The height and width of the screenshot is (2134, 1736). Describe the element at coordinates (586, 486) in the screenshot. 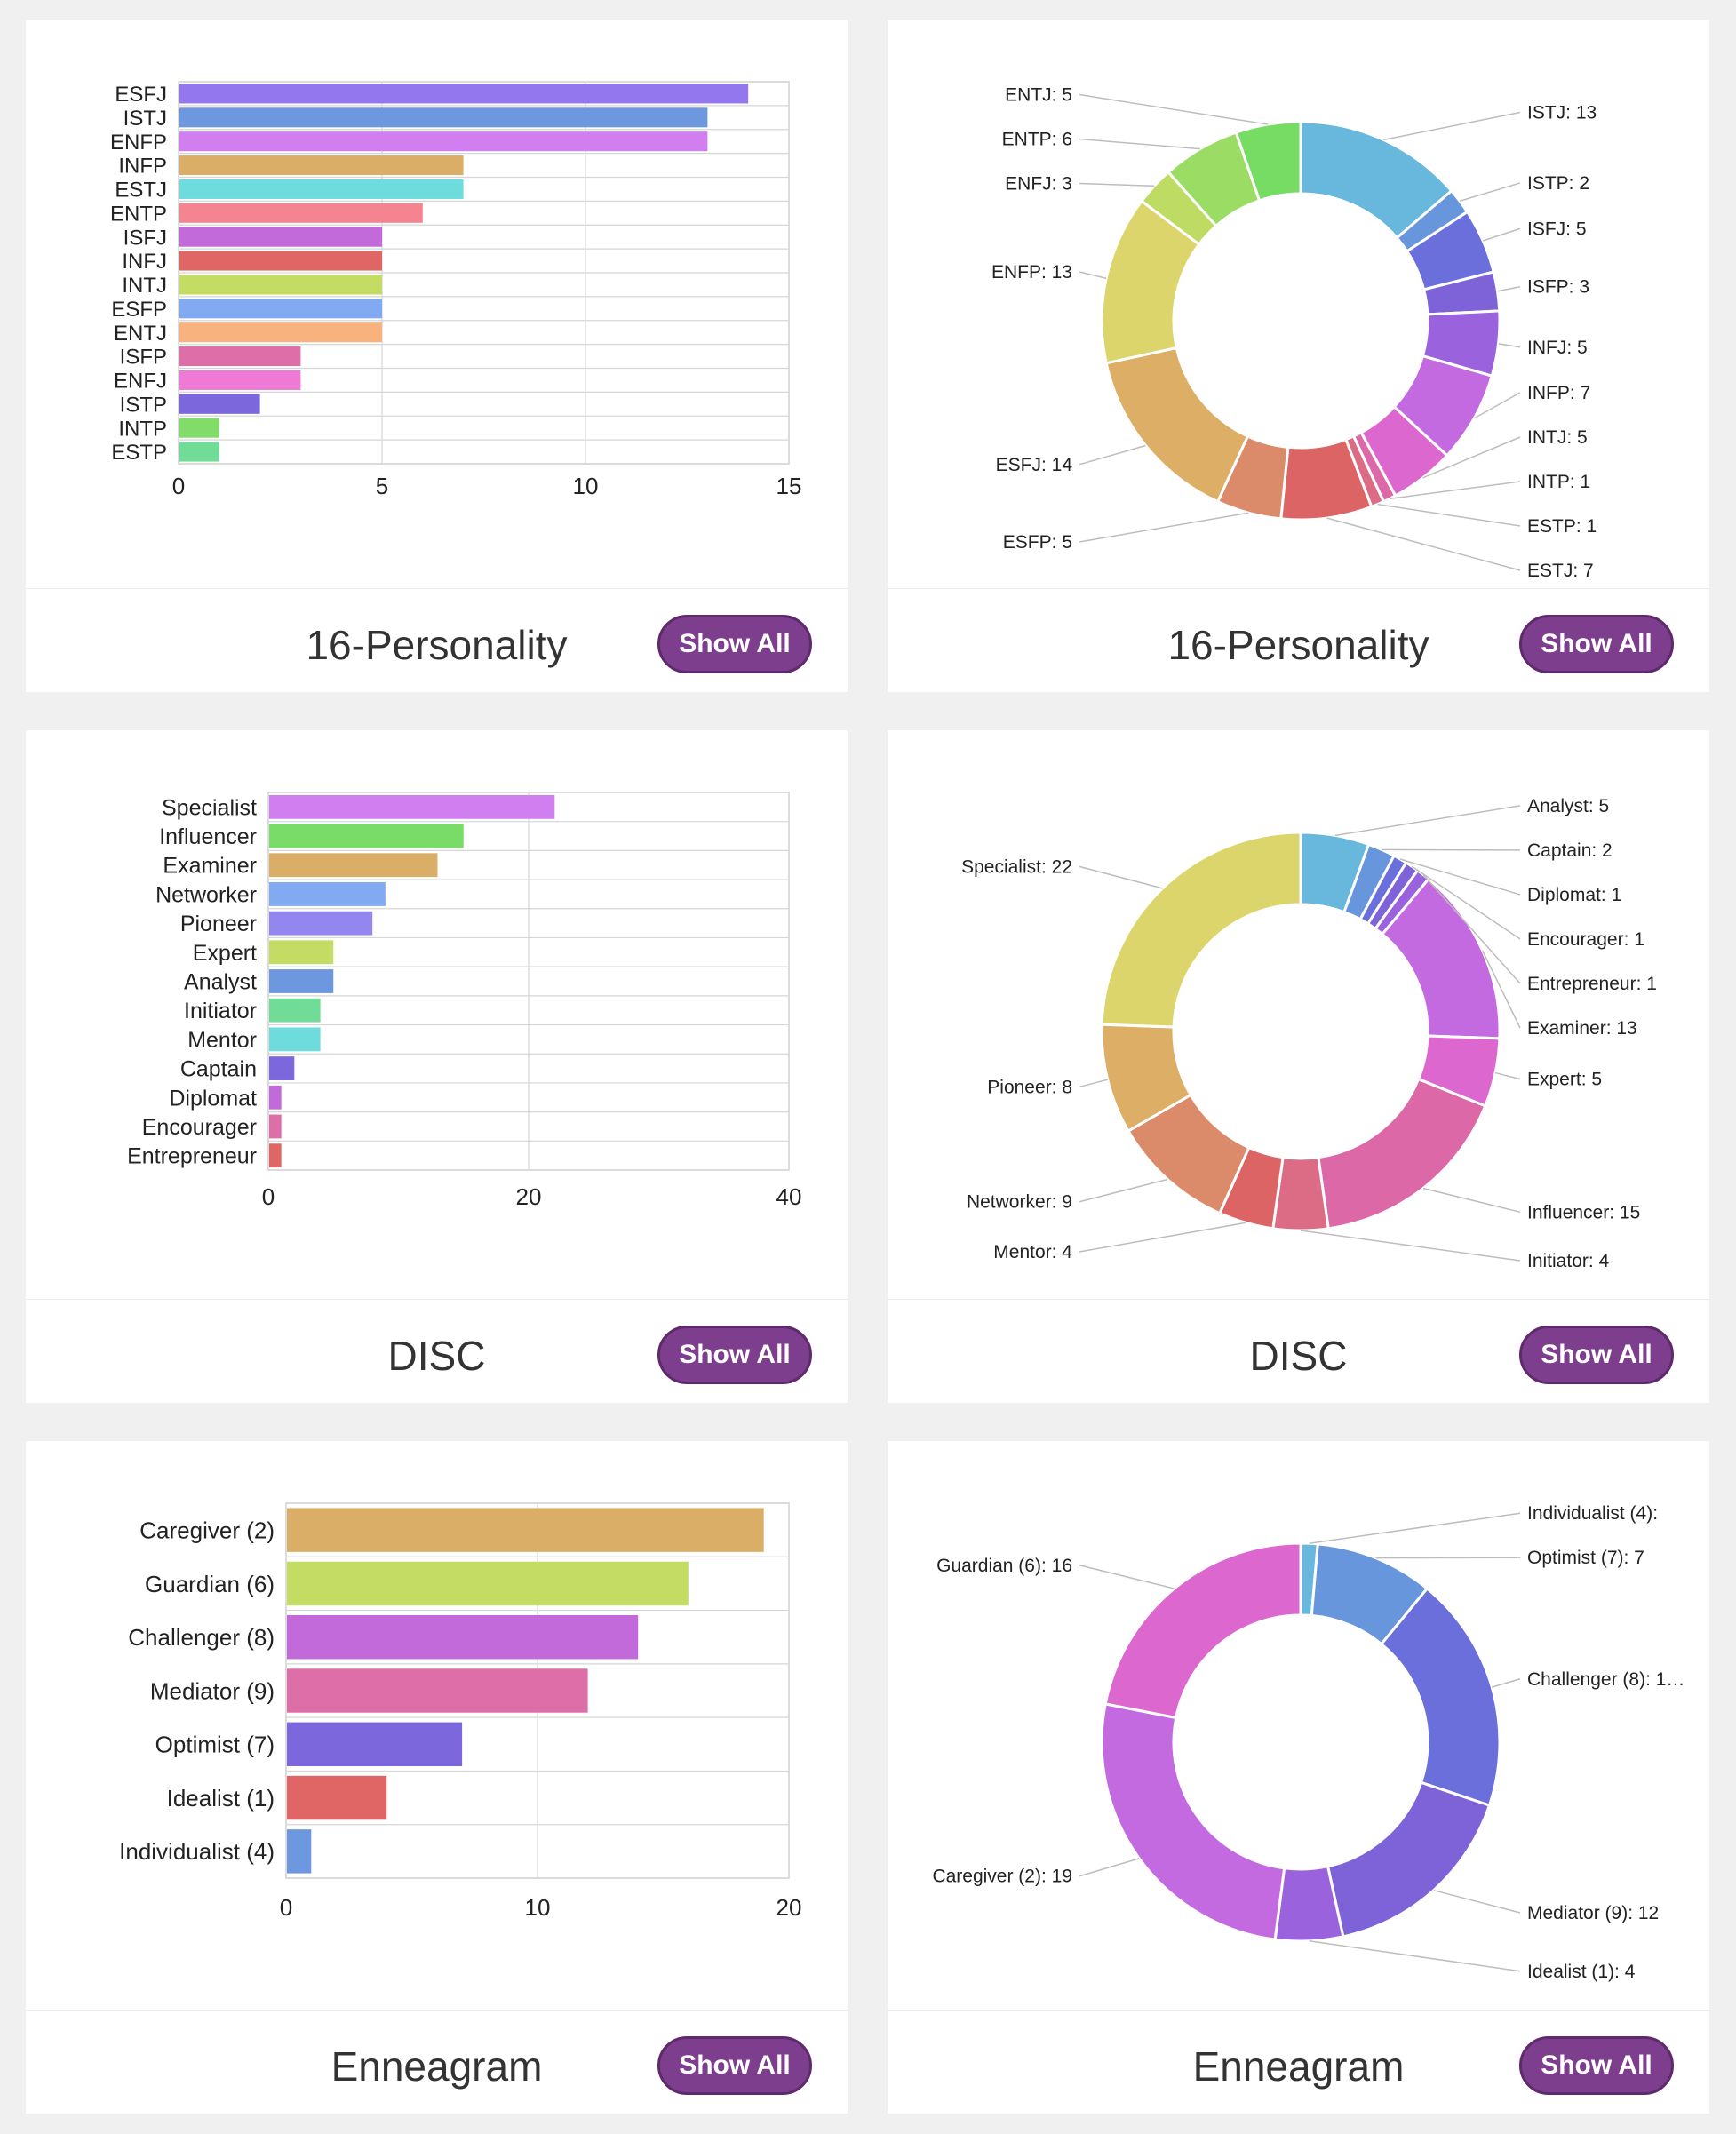

I see `x-tick-label: 10` at that location.